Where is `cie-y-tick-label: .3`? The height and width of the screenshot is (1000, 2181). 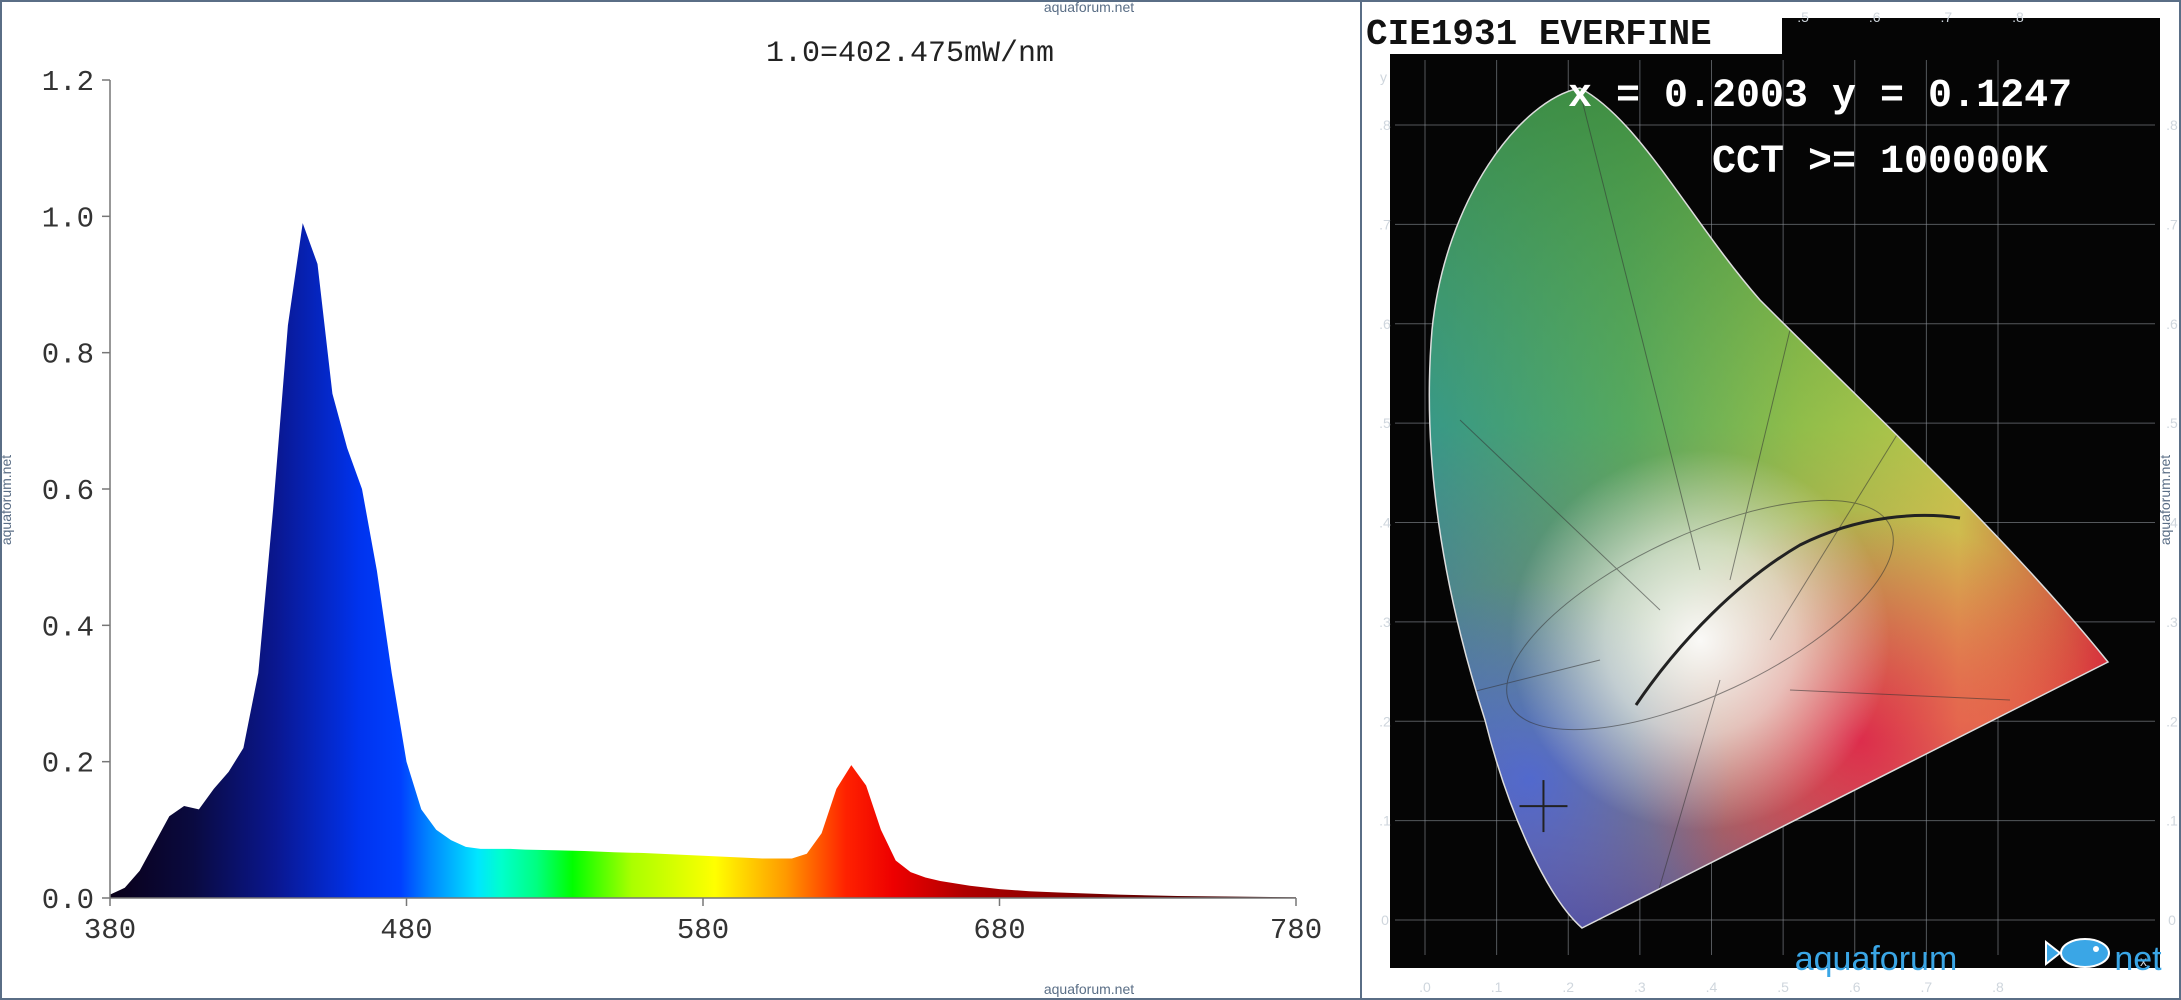
cie-y-tick-label: .3 is located at coordinates (1385, 622).